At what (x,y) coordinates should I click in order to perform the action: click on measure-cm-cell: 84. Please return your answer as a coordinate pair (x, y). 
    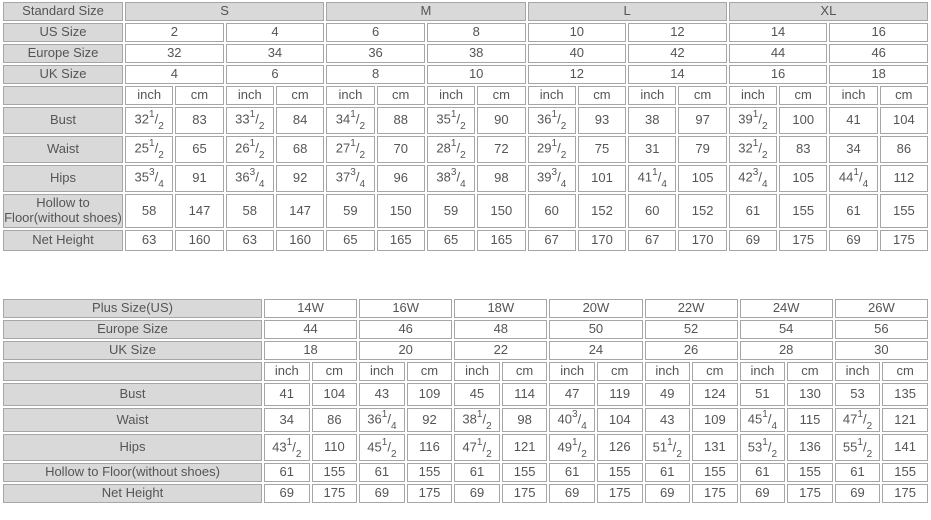
    Looking at the image, I should click on (300, 120).